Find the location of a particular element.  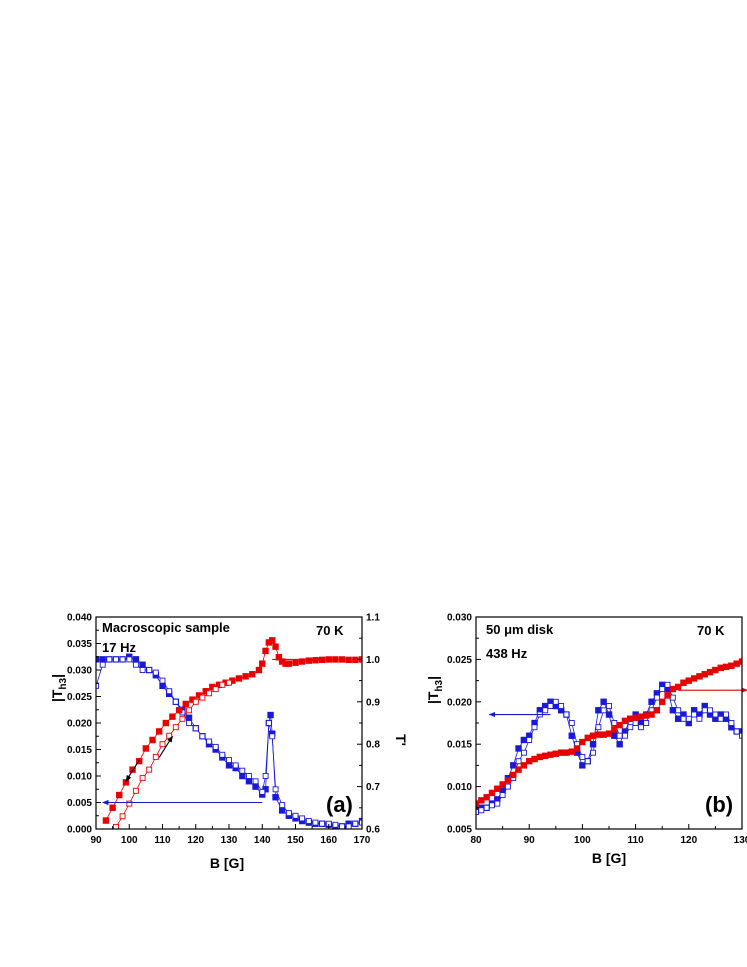

panel-b-y-left-label: |Th3| is located at coordinates (435, 690).